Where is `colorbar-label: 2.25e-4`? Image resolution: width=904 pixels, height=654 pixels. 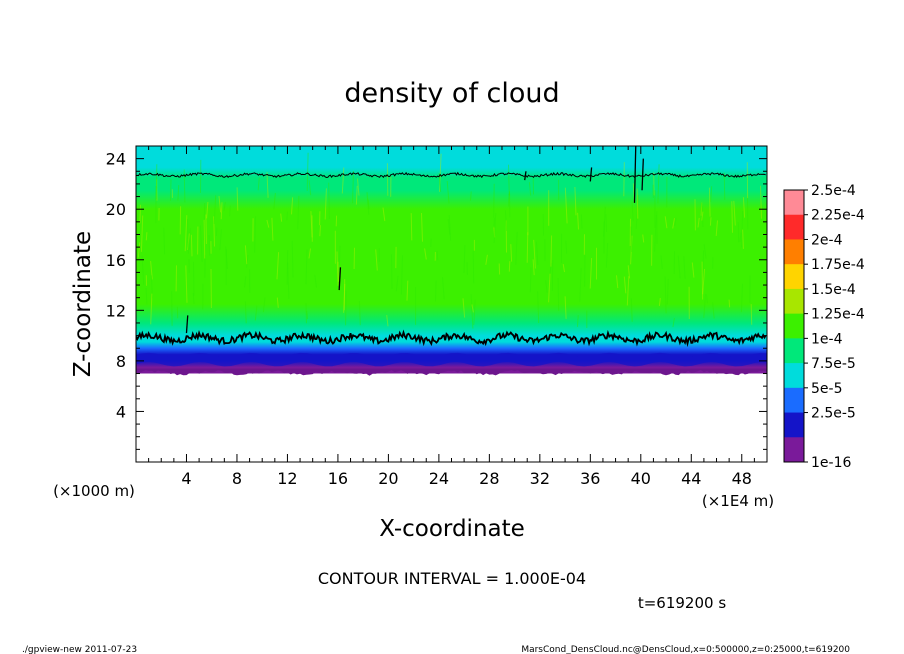 colorbar-label: 2.25e-4 is located at coordinates (838, 216).